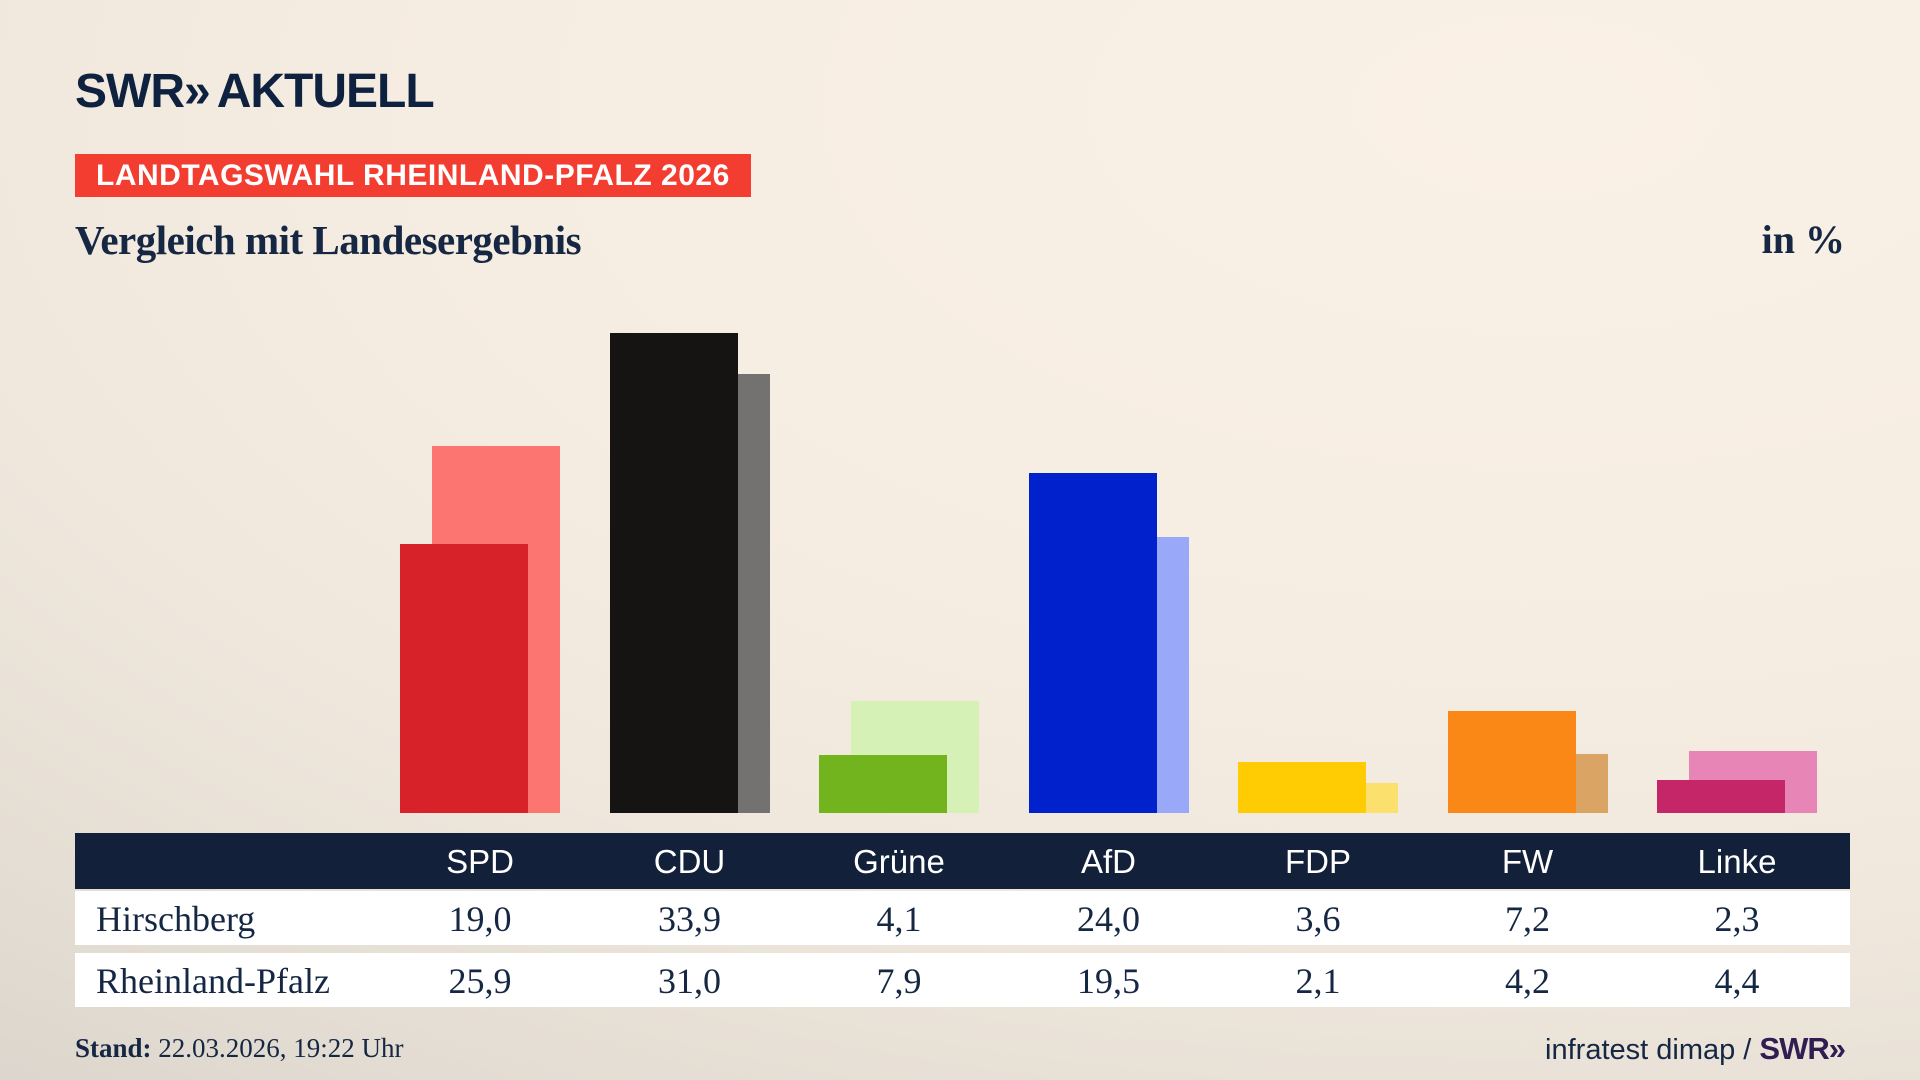  Describe the element at coordinates (962, 861) in the screenshot. I see `table-header-row: SPD CDU Grüne AfD FDP FW Linke` at that location.